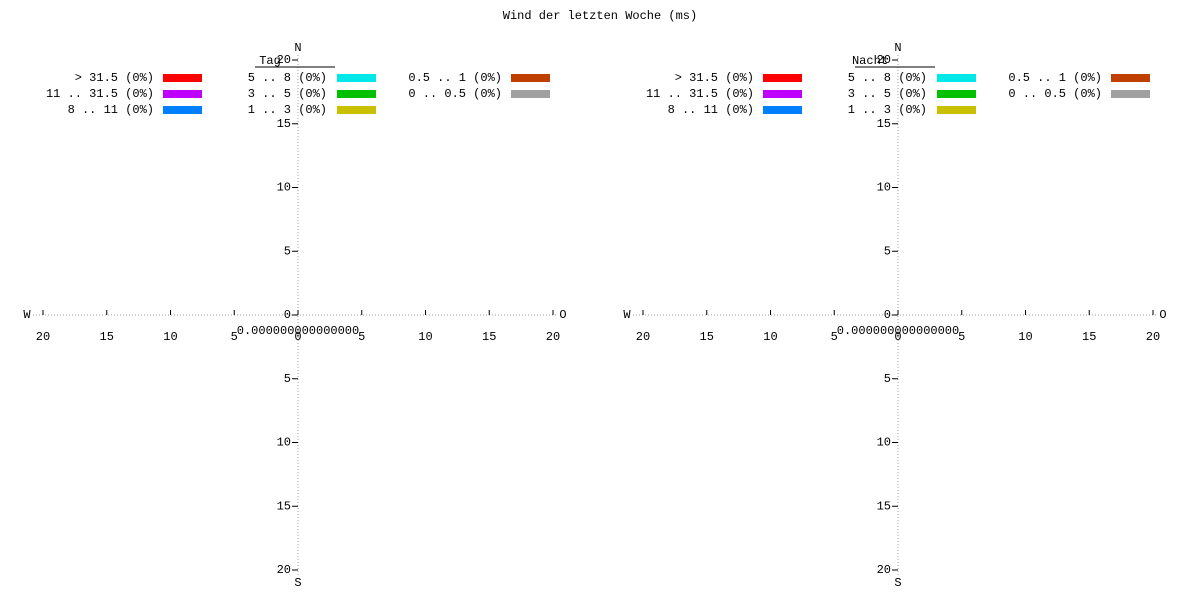  Describe the element at coordinates (270, 61) in the screenshot. I see `chart-title: Tag` at that location.